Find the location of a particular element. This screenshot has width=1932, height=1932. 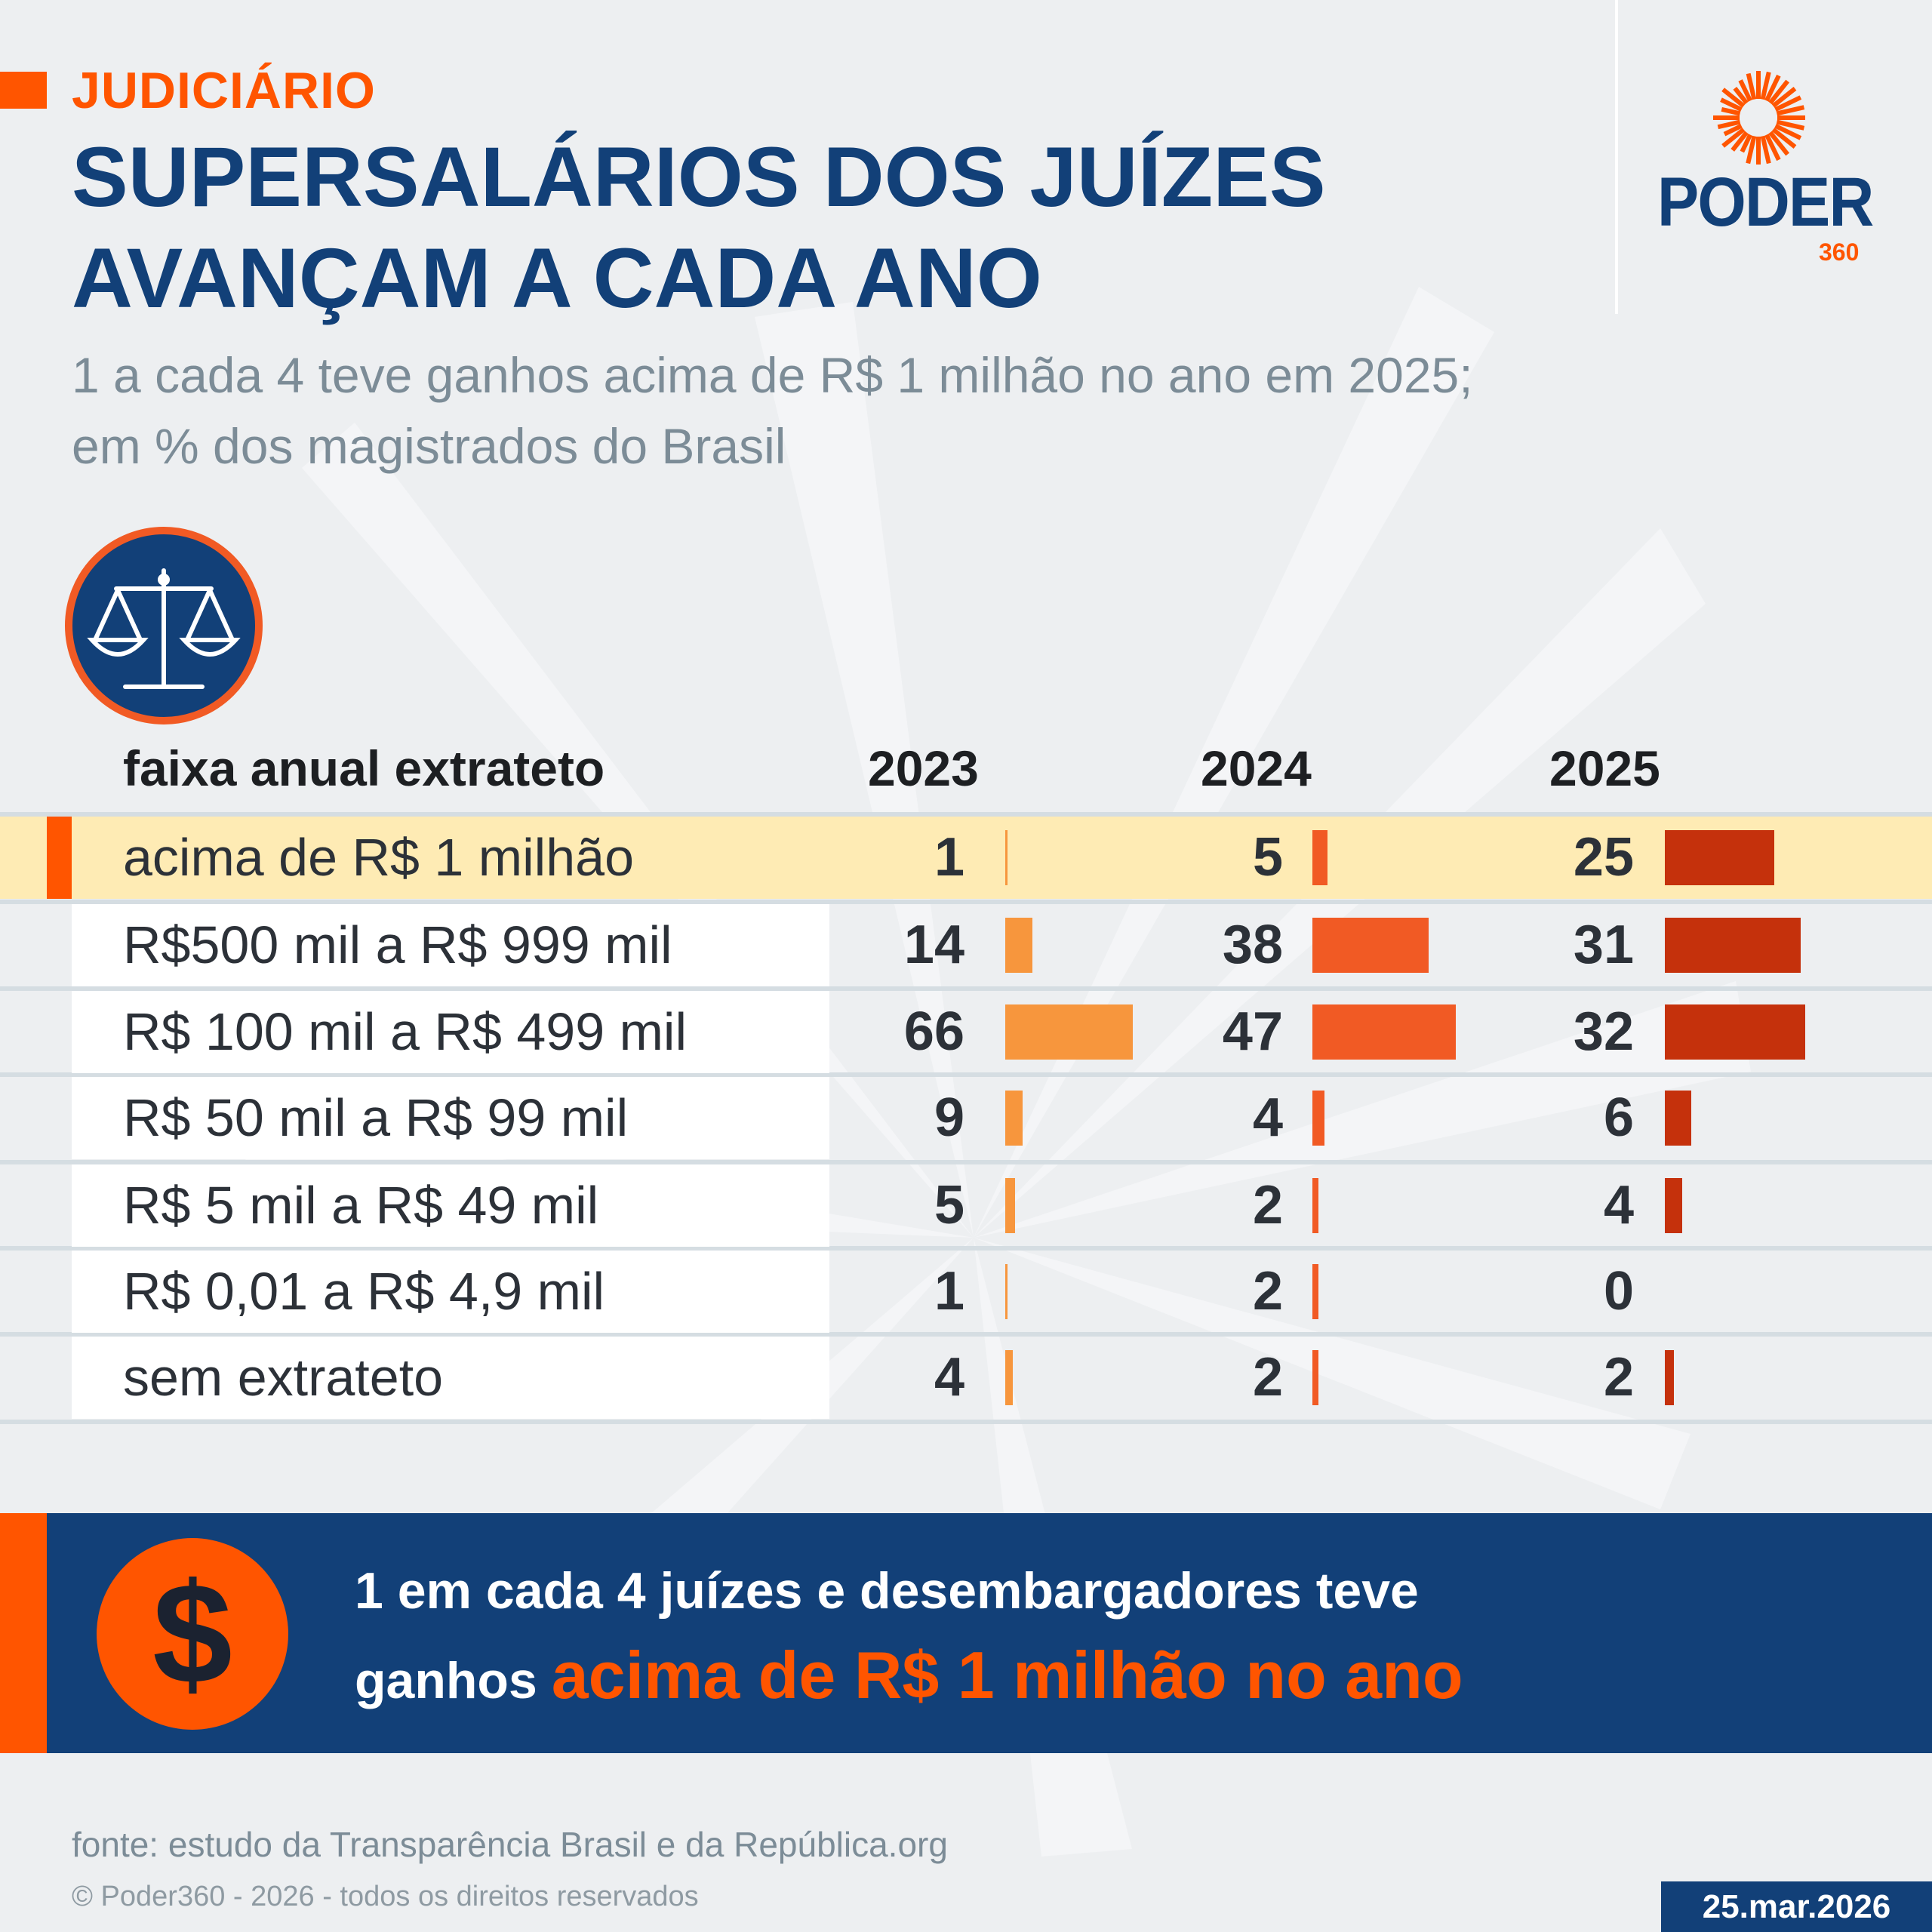

dollar-icon: $ is located at coordinates (192, 1634).